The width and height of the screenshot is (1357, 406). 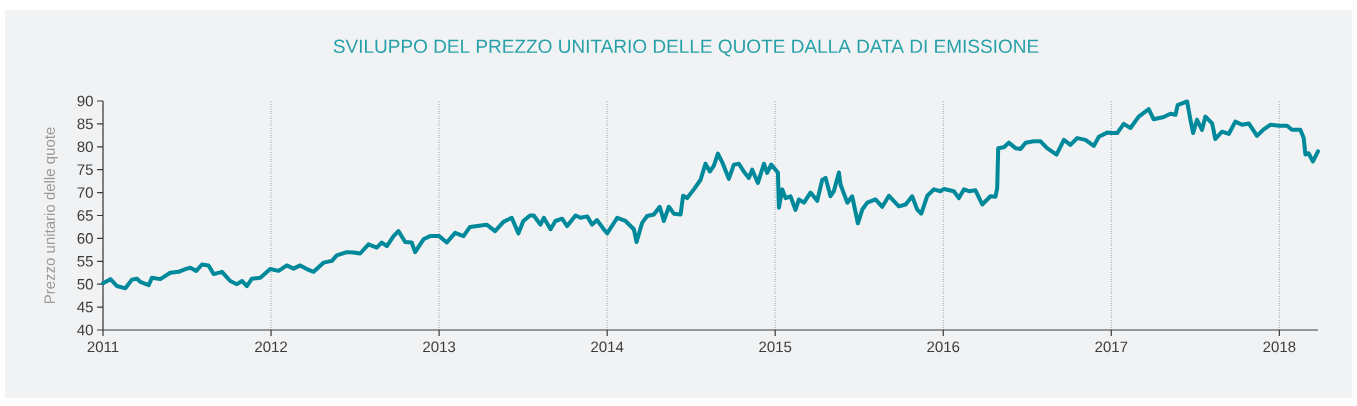 I want to click on y-tick-label: 85, so click(x=85, y=124).